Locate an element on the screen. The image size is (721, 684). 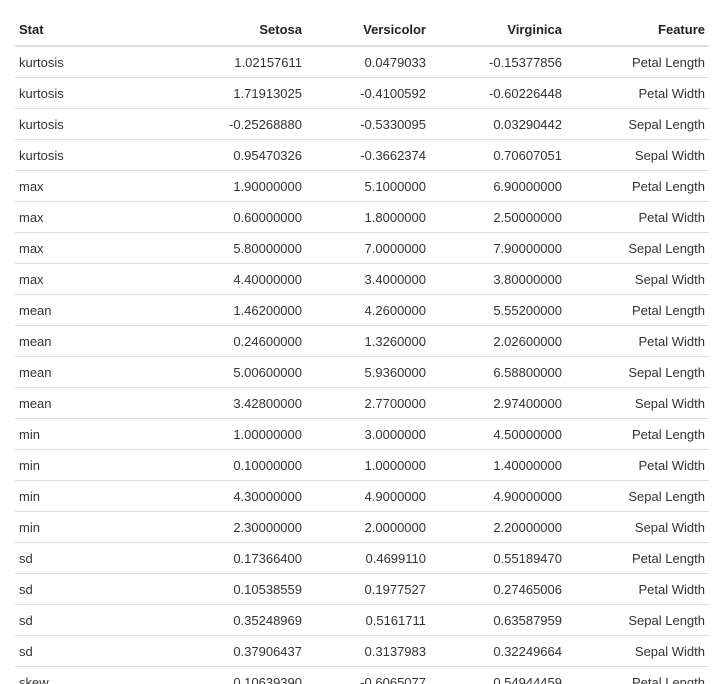
cell-versicolor: 3.0000000 is located at coordinates (368, 434).